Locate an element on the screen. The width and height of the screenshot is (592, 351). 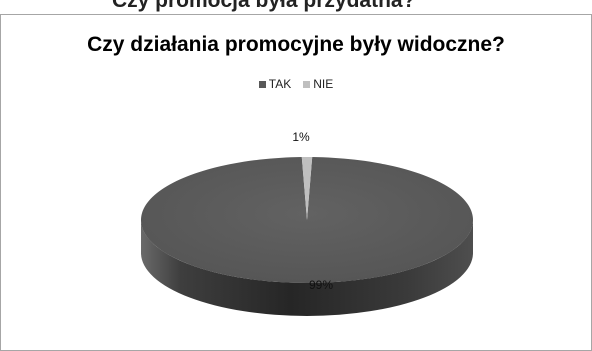
legend-label-tak: TAK is located at coordinates (280, 84).